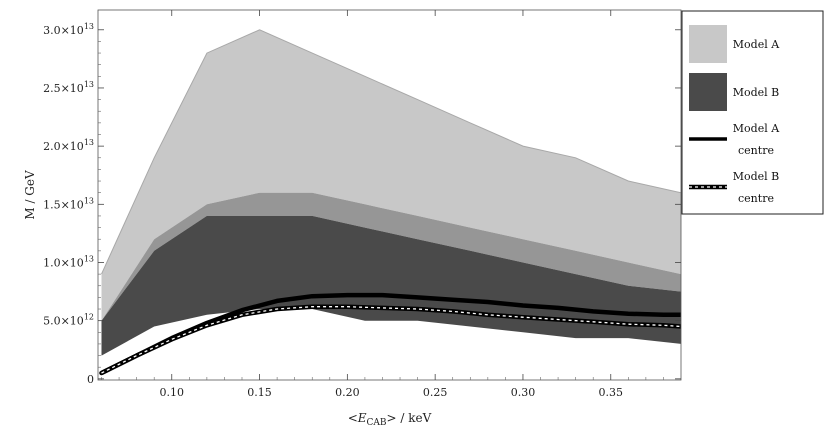 The image size is (830, 438). Describe the element at coordinates (68, 203) in the screenshot. I see `y-tick-label: 1.5×10¹³` at that location.